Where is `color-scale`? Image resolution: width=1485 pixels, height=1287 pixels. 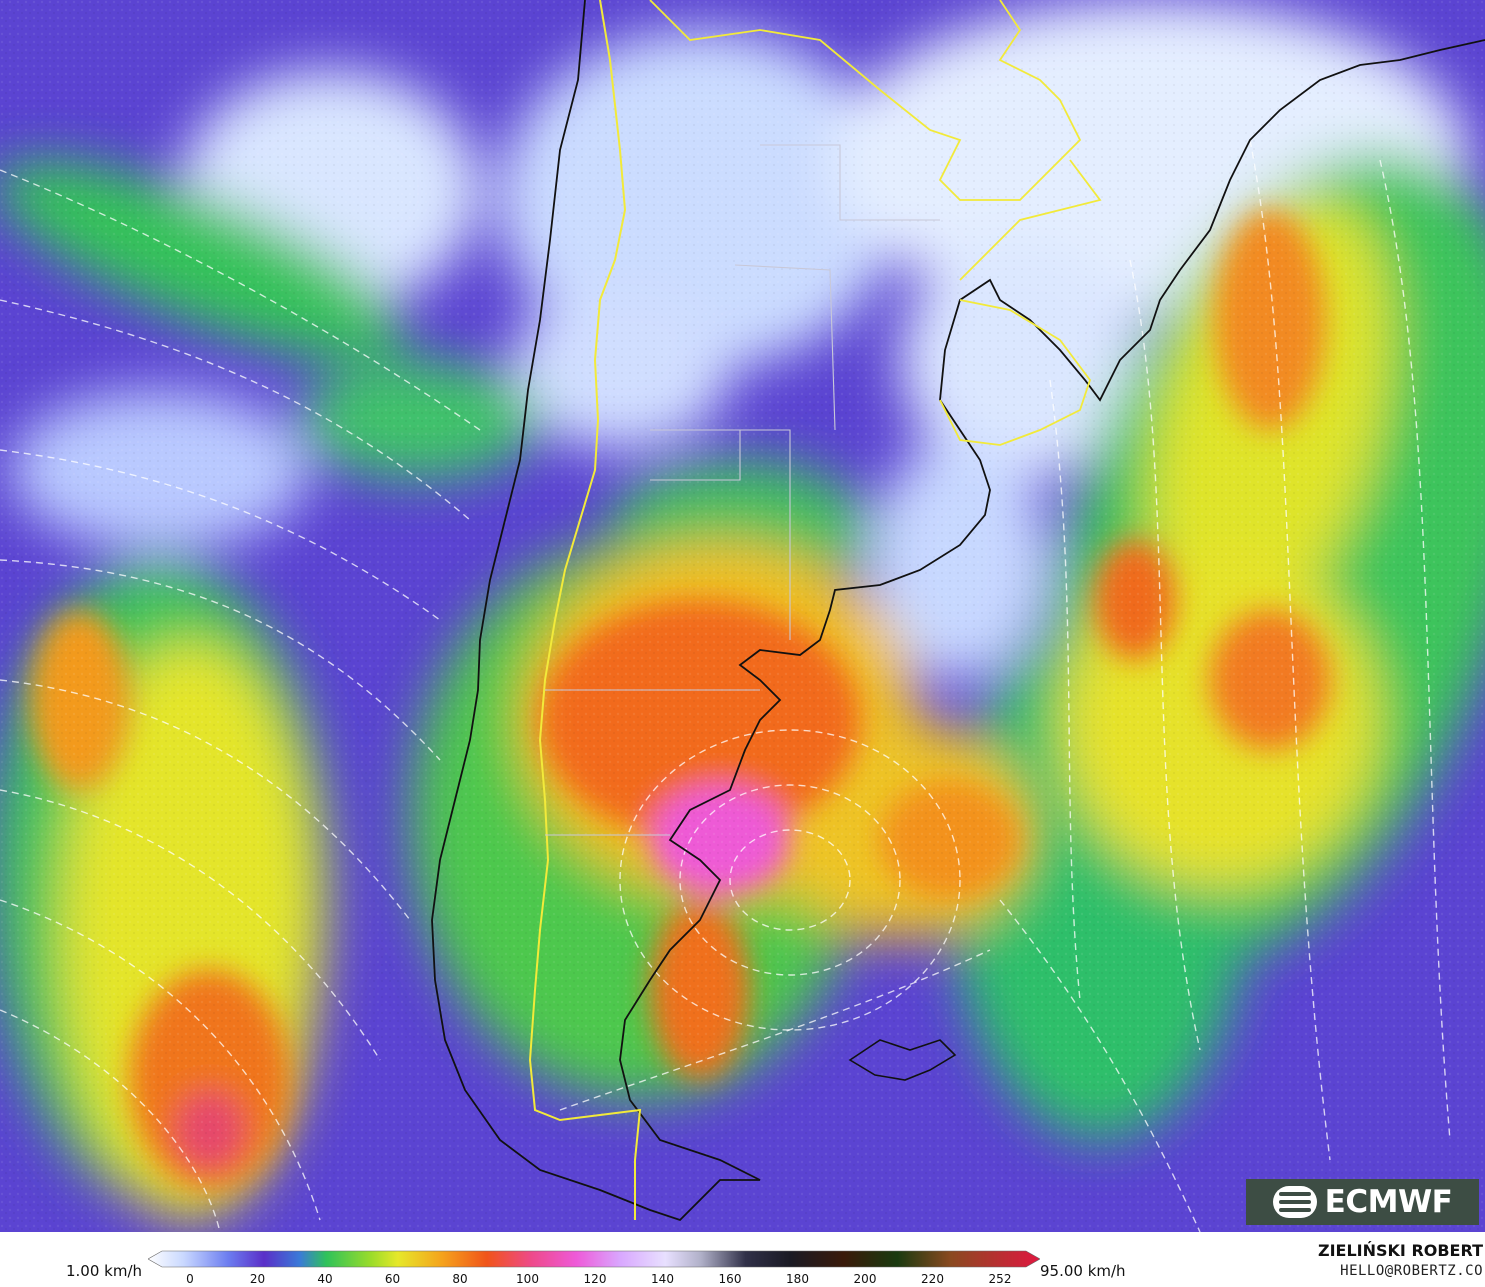 color-scale is located at coordinates (594, 1259).